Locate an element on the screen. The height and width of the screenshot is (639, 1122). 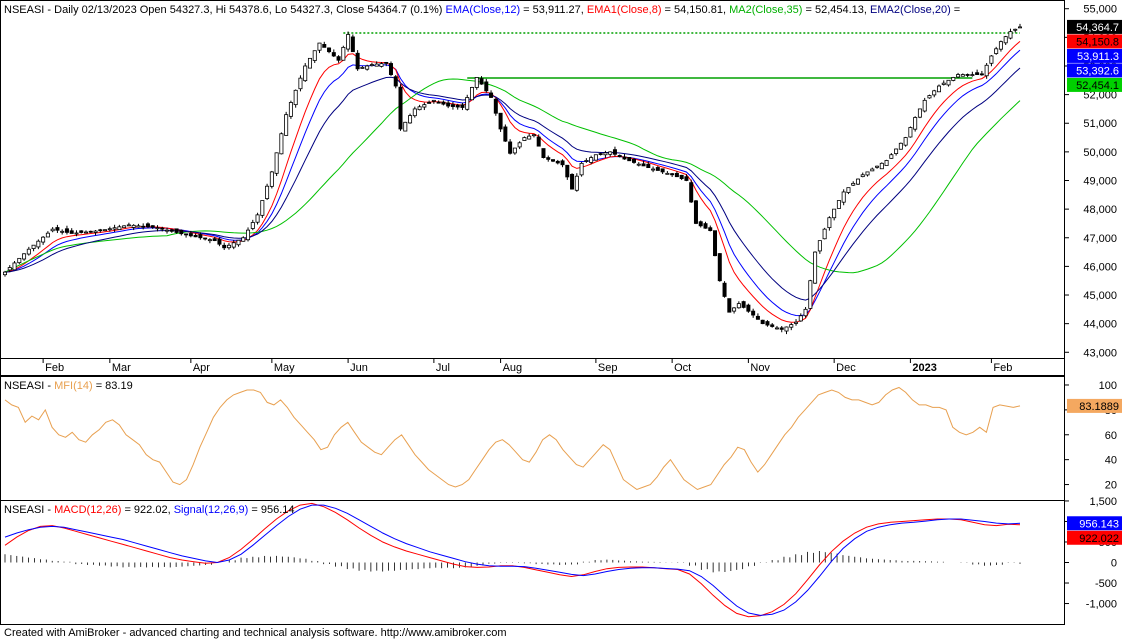
value-tag: 52,454.1 is located at coordinates (1094, 84).